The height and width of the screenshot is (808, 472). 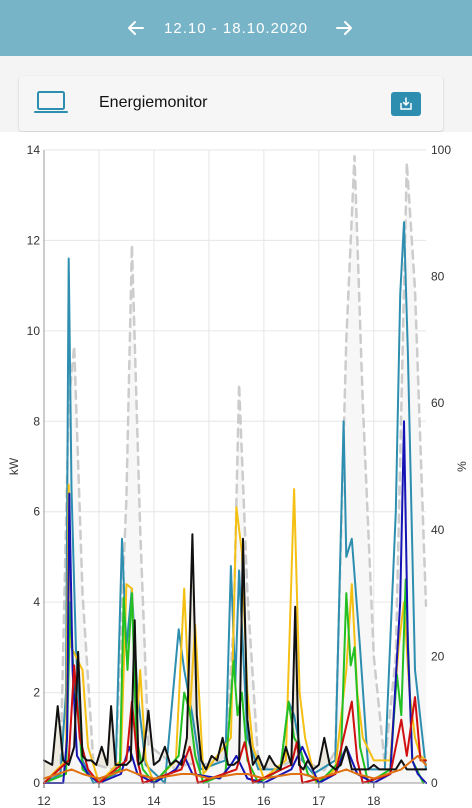 I want to click on date-range: 12.10 - 18.10.2020, so click(x=236, y=28).